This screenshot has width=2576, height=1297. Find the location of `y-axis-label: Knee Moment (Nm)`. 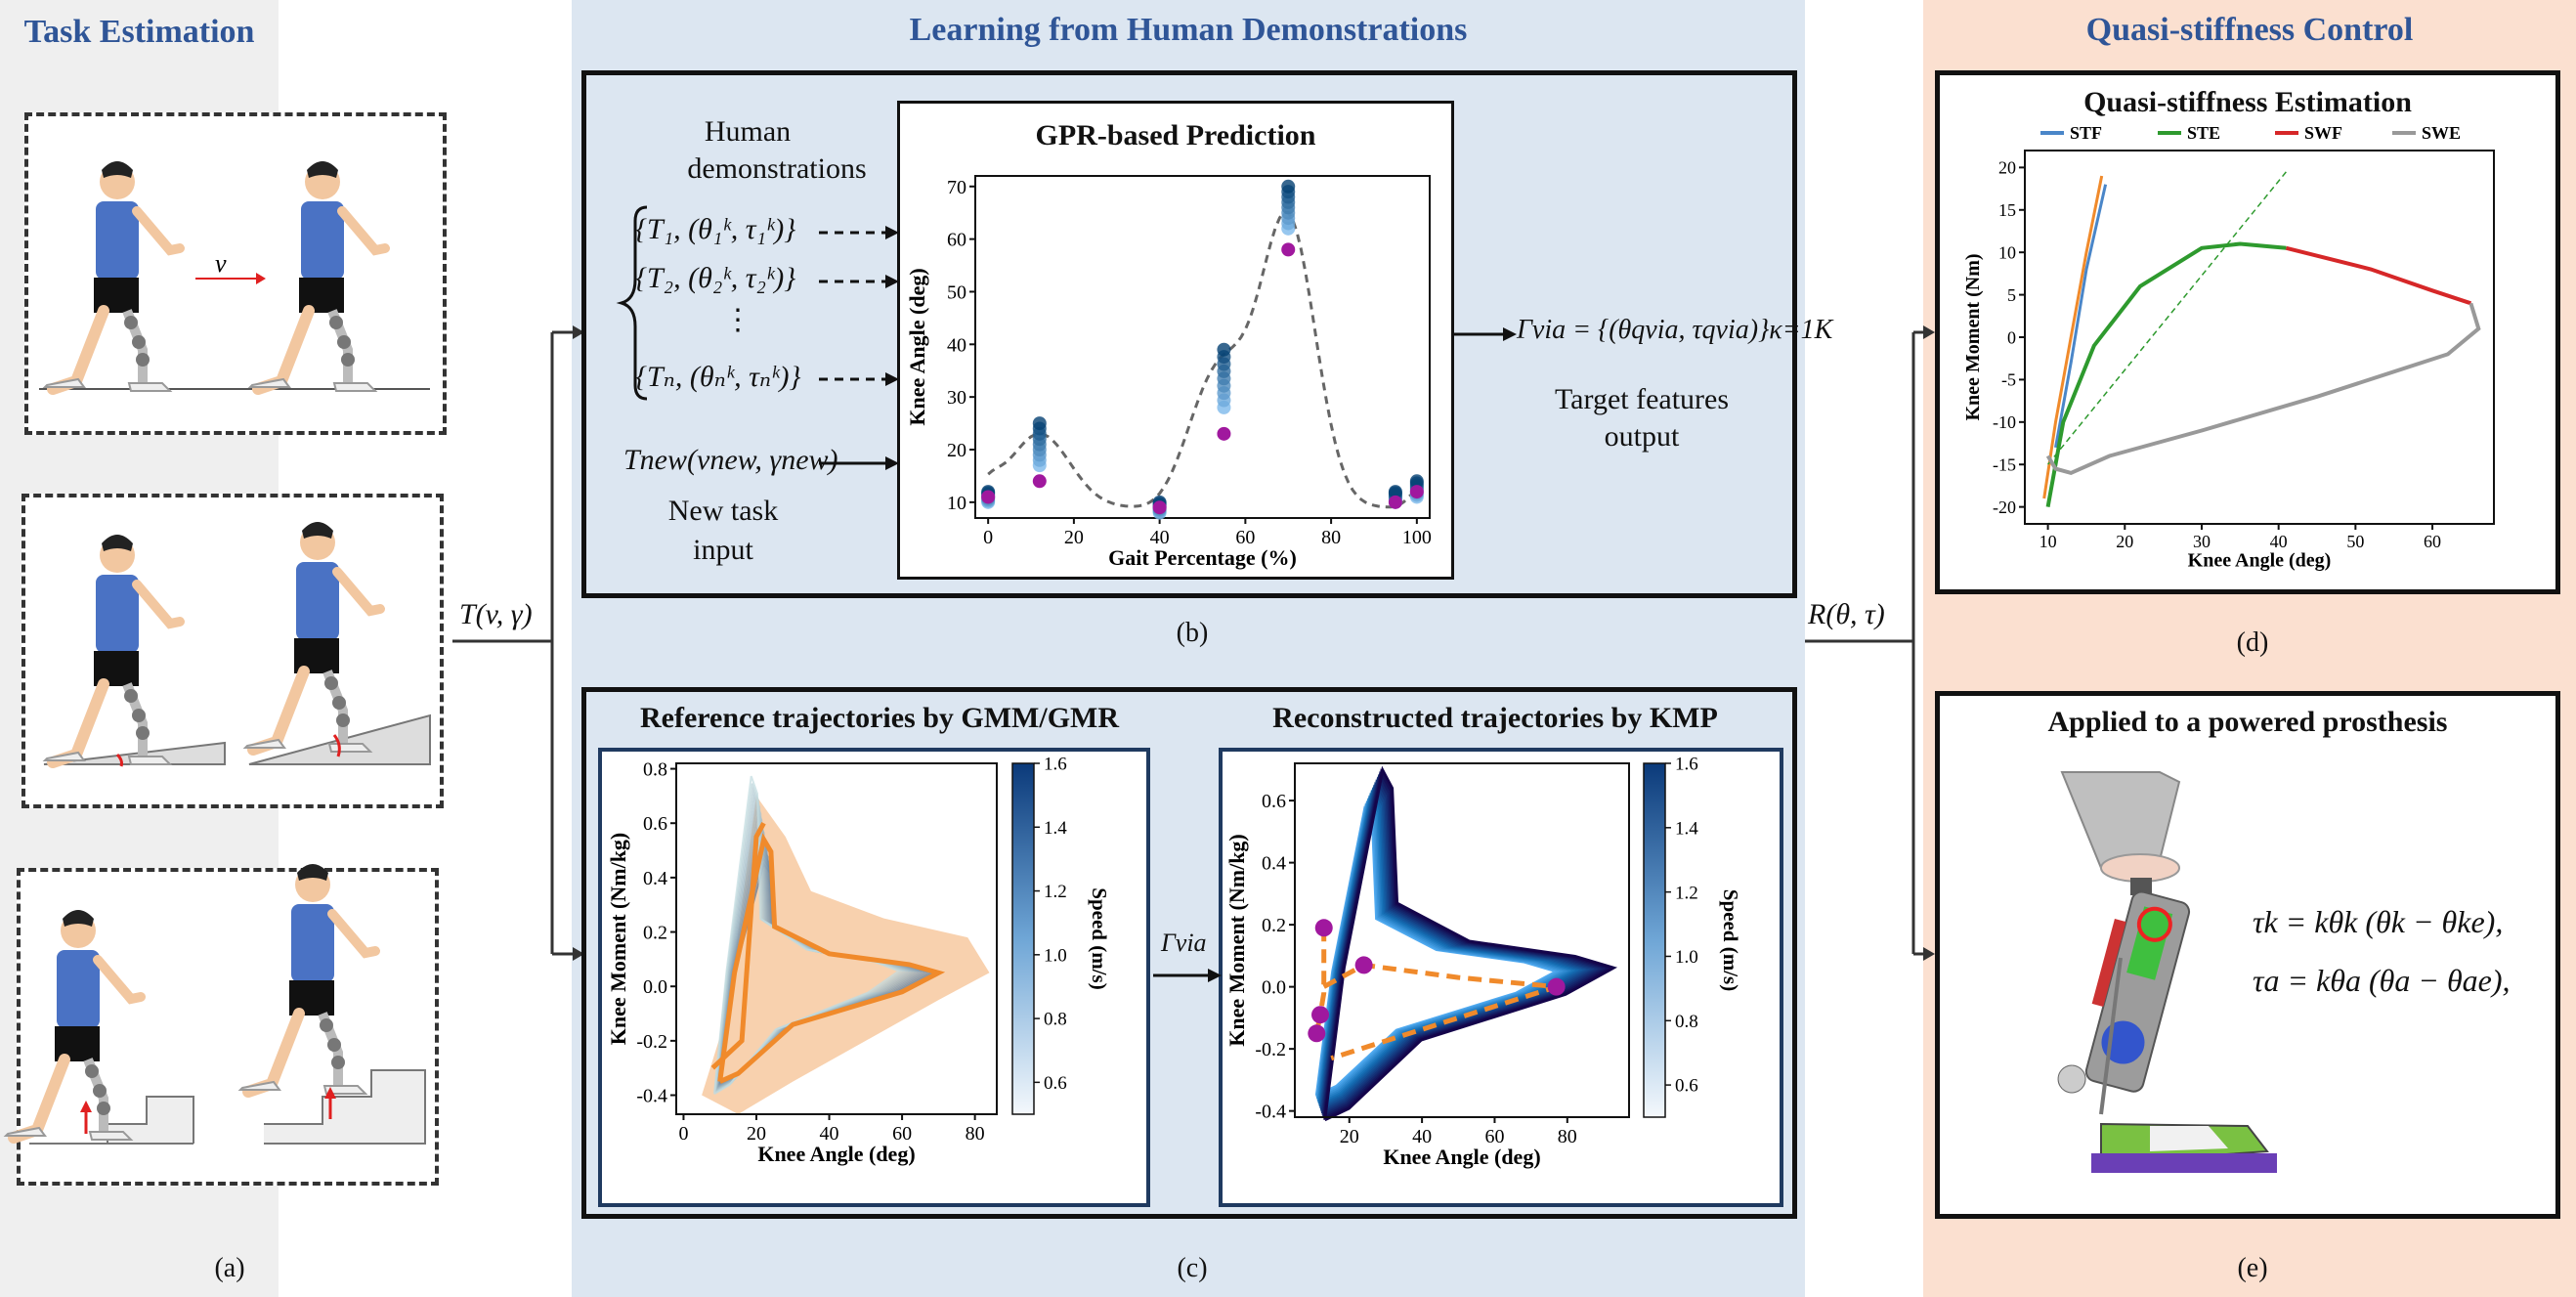

y-axis-label: Knee Moment (Nm) is located at coordinates (1973, 336).